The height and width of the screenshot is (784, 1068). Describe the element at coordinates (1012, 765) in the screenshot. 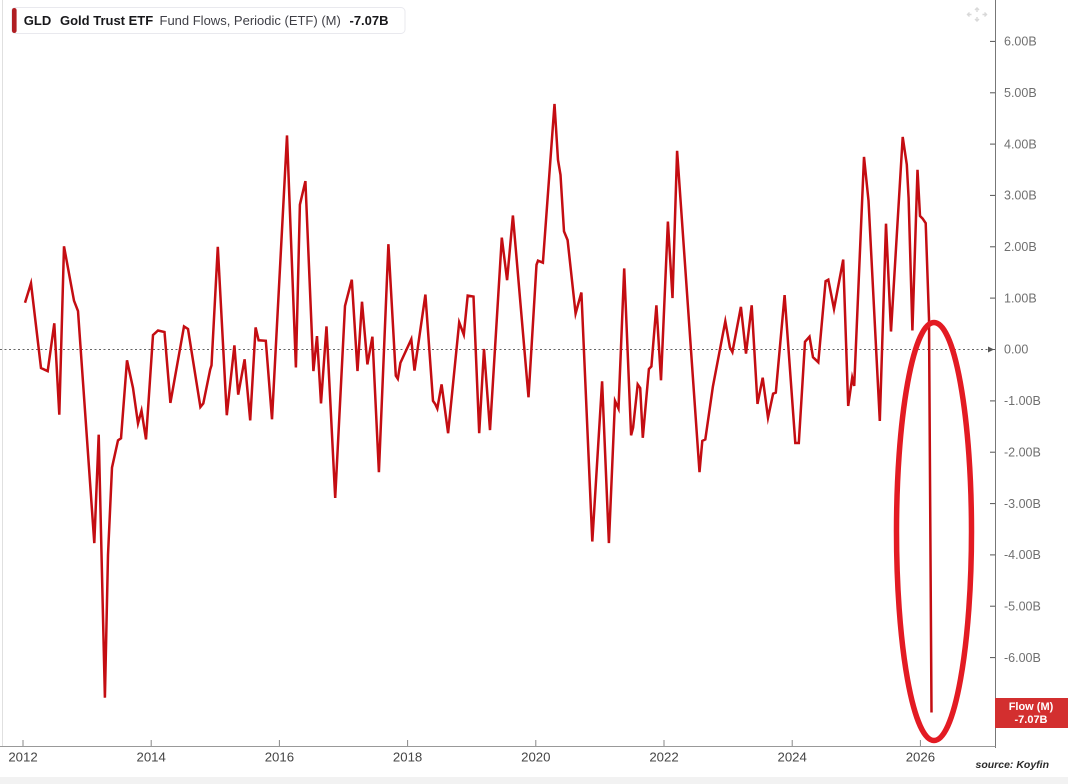

I see `svg-text: source: Koyfin` at that location.